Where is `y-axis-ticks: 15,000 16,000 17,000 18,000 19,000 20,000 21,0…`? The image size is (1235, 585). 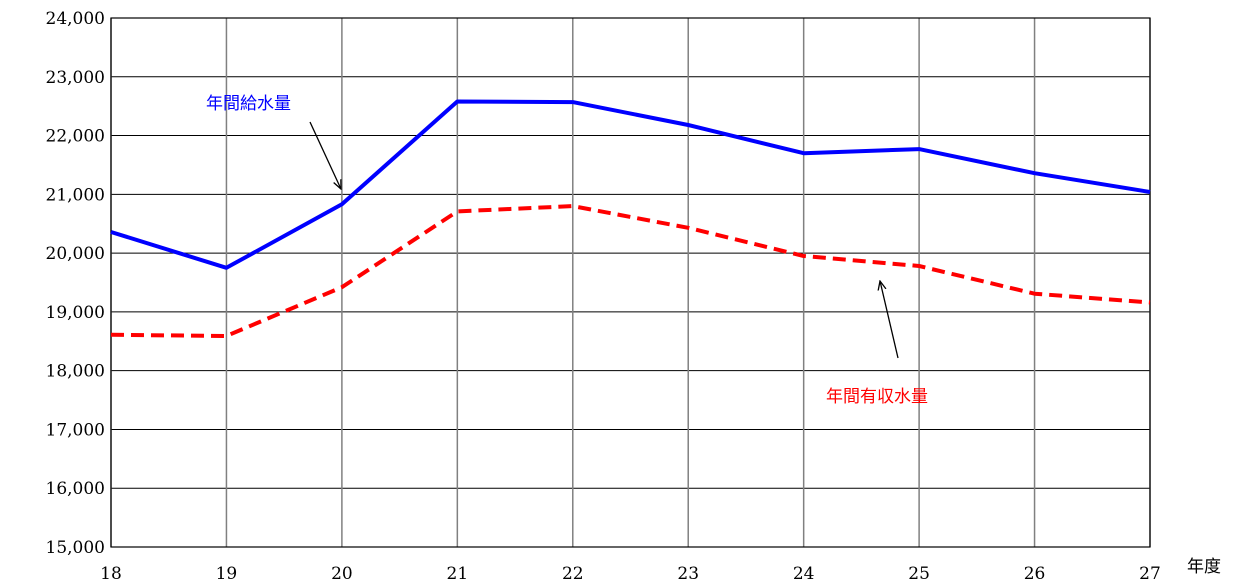 y-axis-ticks: 15,000 16,000 17,000 18,000 19,000 20,000 21,0… is located at coordinates (75, 283).